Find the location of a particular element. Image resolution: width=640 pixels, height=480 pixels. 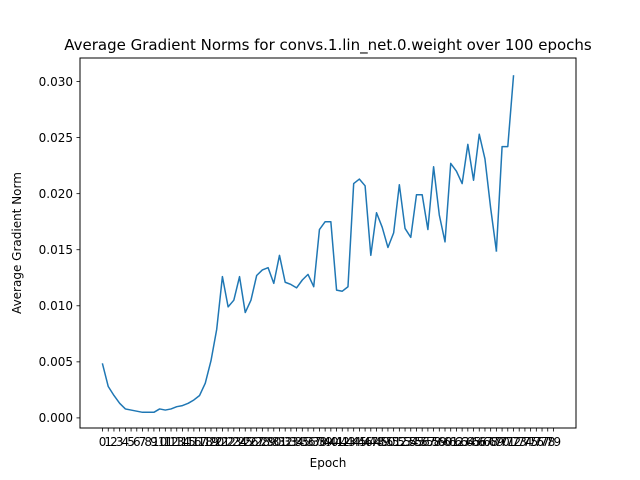

x-tick-label: 72 is located at coordinates (513, 442).